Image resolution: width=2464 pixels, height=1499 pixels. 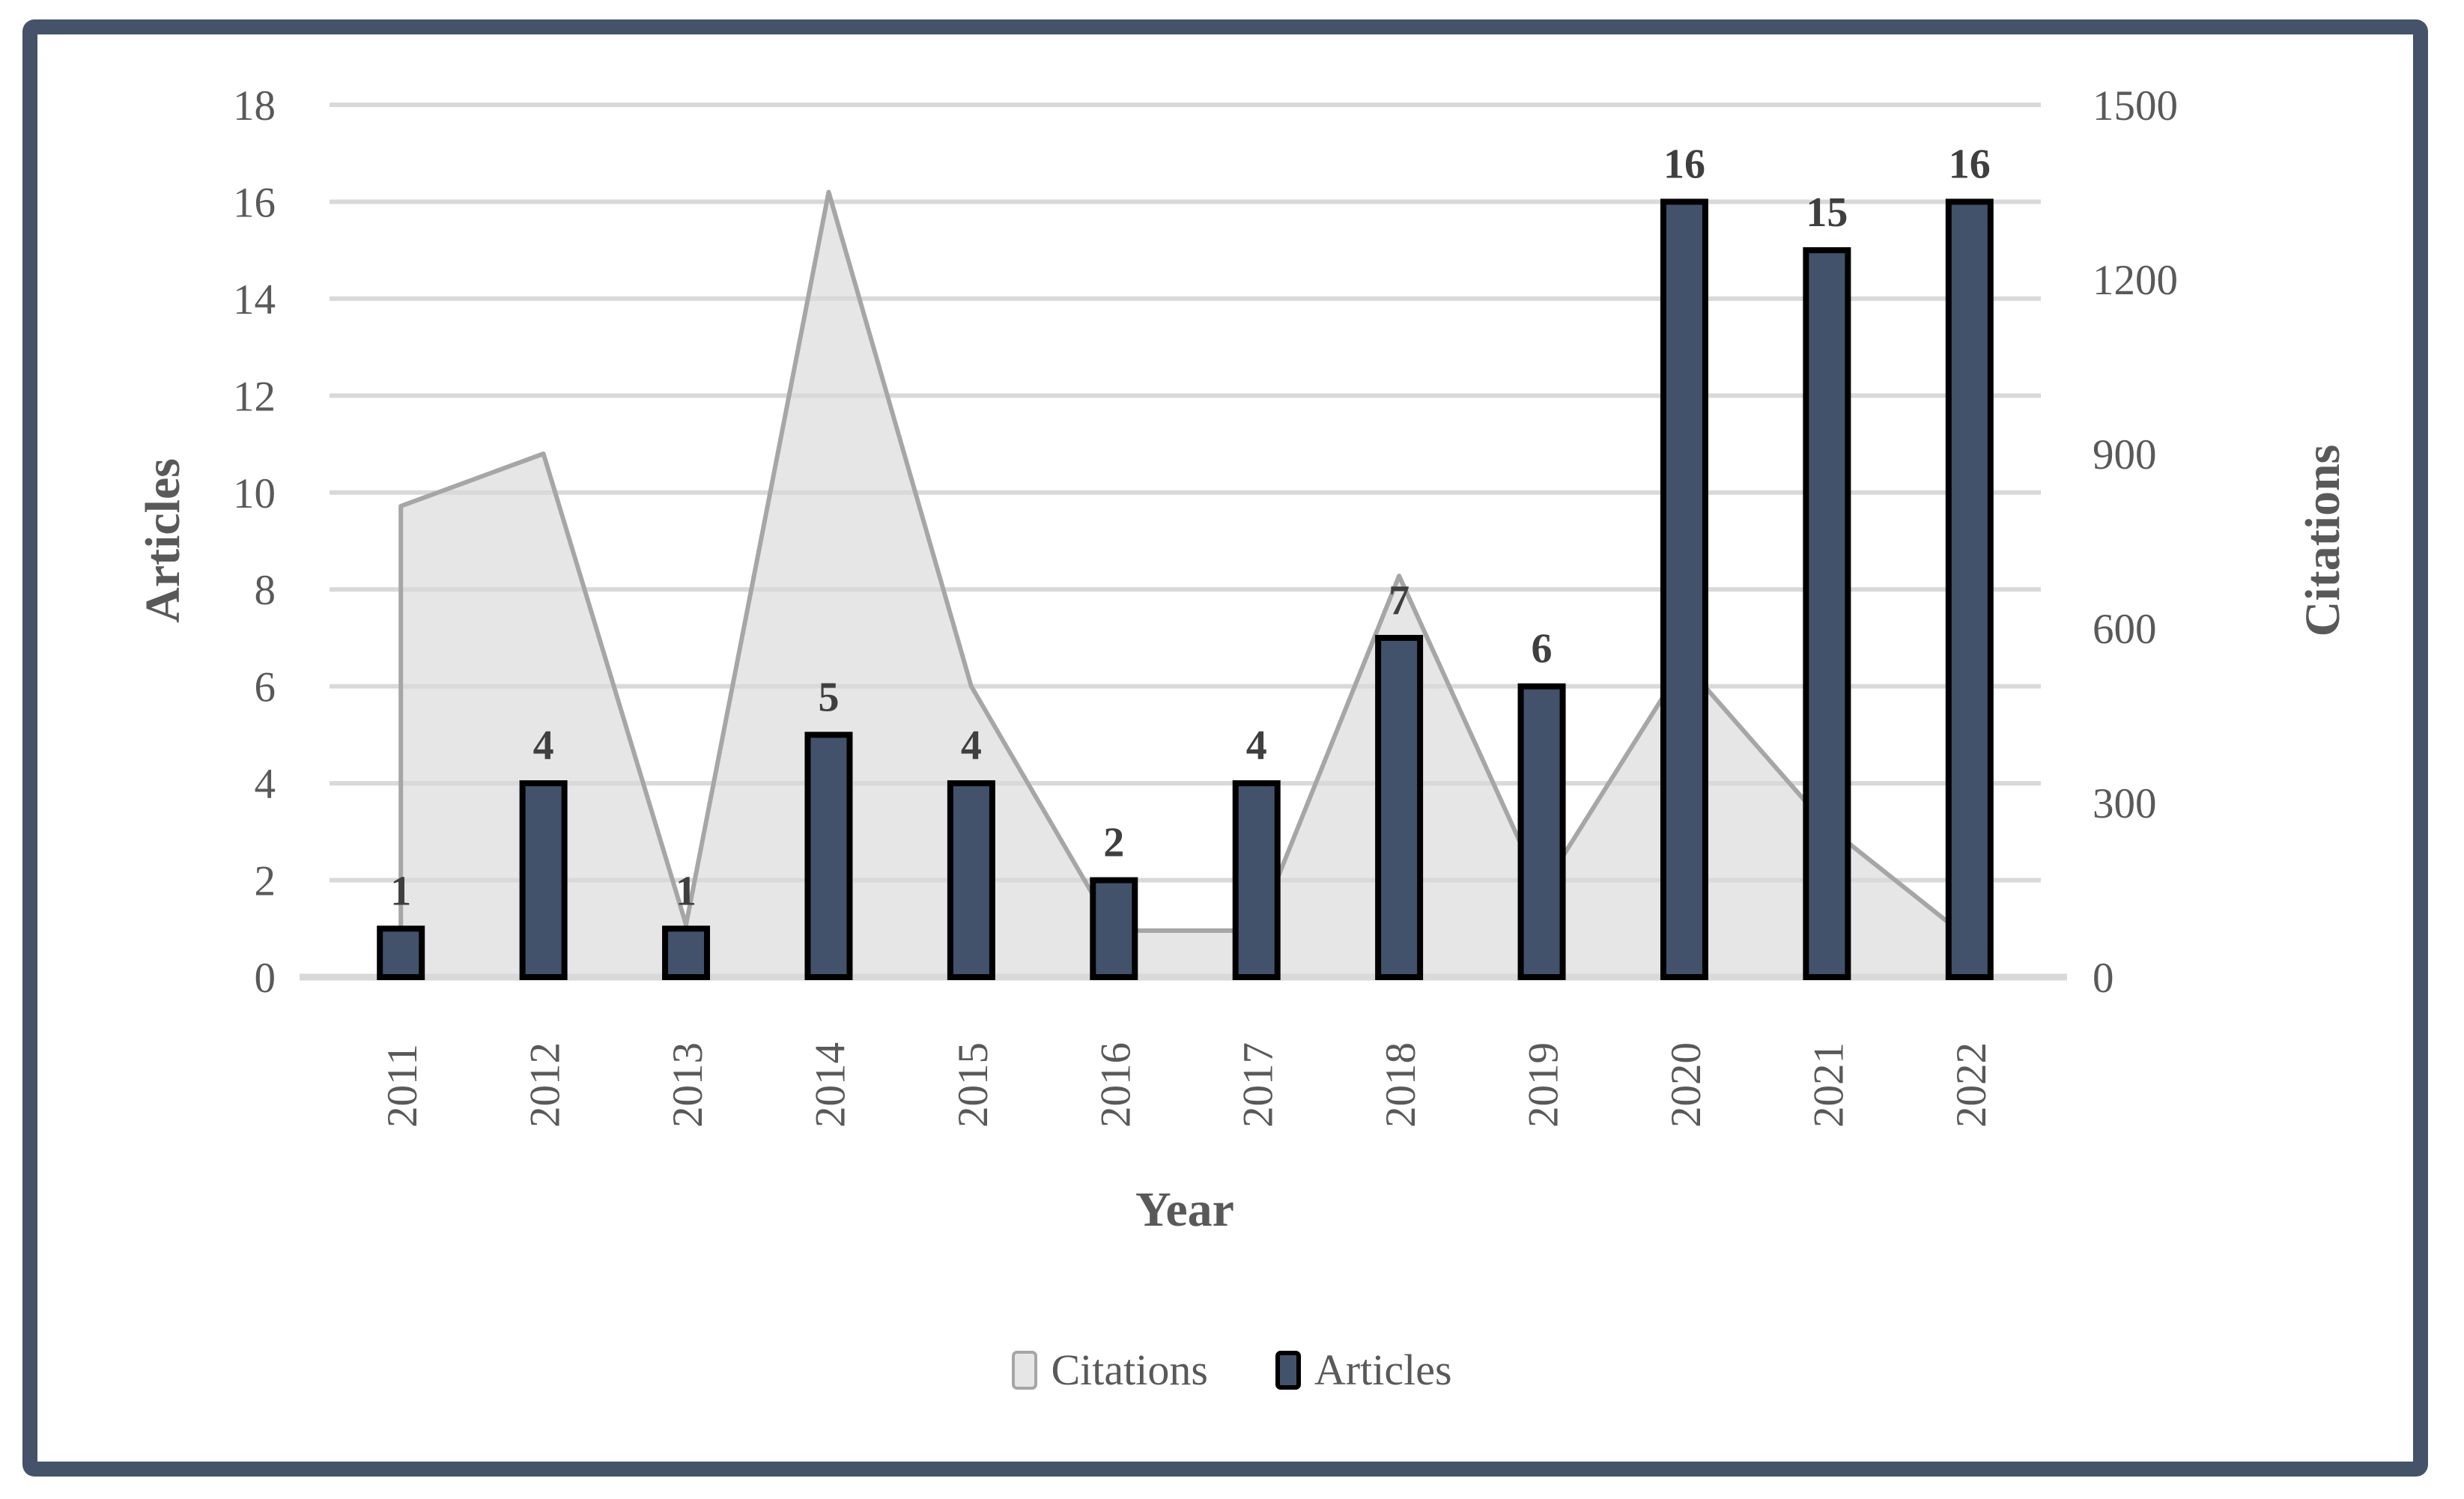 What do you see at coordinates (1184, 1209) in the screenshot?
I see `x-axis-title: Year` at bounding box center [1184, 1209].